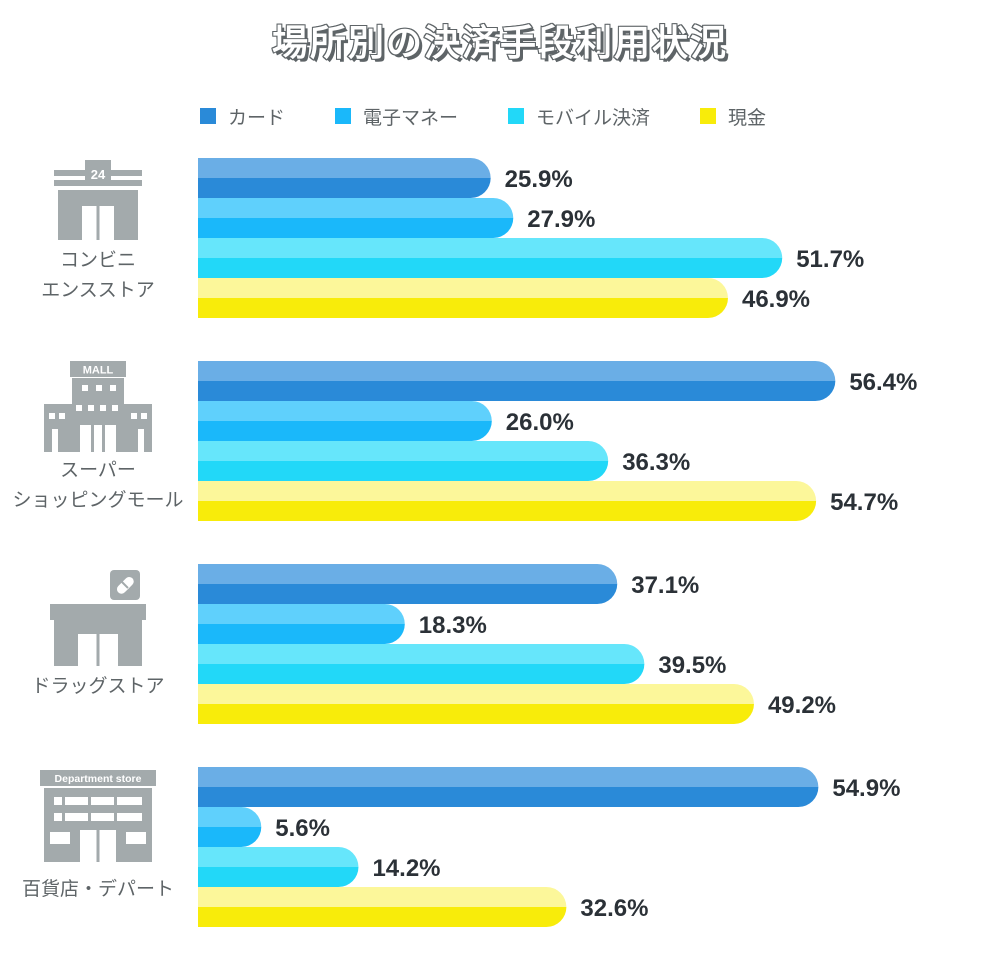 This screenshot has width=1000, height=970. I want to click on icon-door, so click(98, 438).